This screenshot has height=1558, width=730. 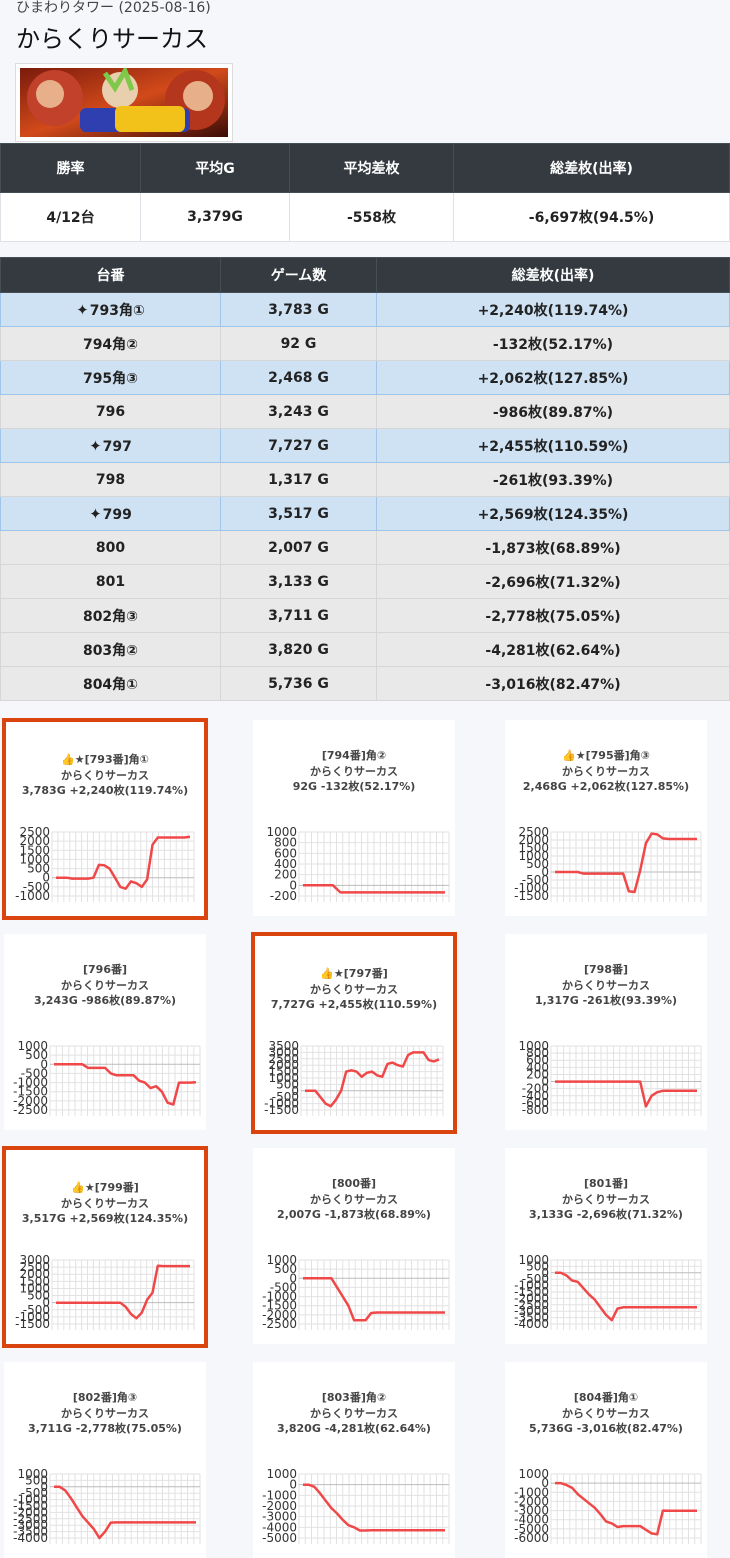 I want to click on machine-number: 804角①, so click(x=110, y=683).